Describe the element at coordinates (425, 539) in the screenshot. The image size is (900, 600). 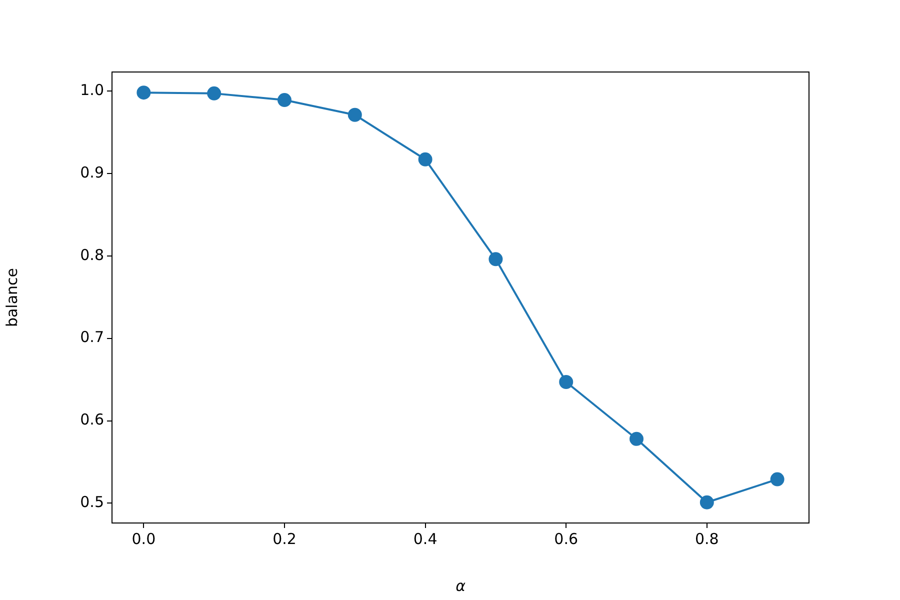
I see `x-tick-label: 0.4` at that location.